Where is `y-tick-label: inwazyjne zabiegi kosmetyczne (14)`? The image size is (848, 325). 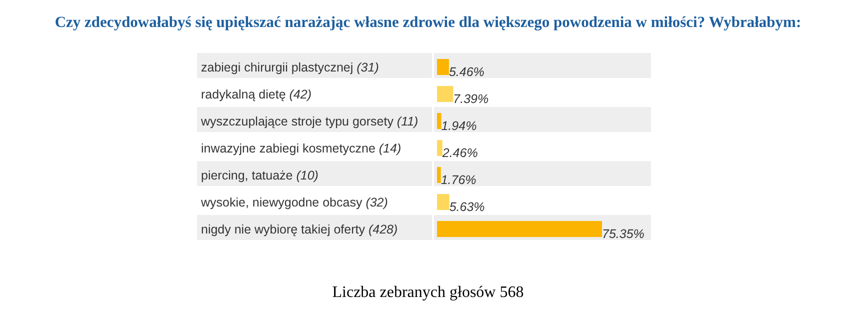
y-tick-label: inwazyjne zabiegi kosmetyczne (14) is located at coordinates (301, 149).